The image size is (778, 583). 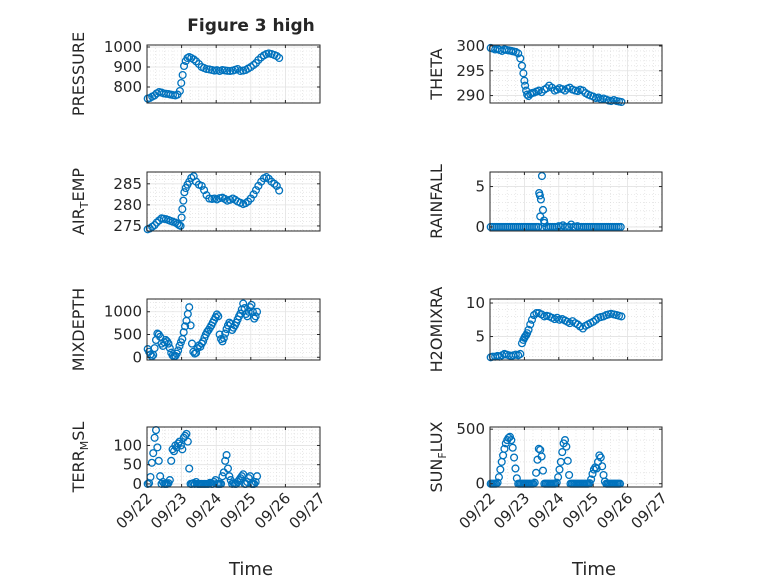 I want to click on plot-area, so click(x=576, y=201).